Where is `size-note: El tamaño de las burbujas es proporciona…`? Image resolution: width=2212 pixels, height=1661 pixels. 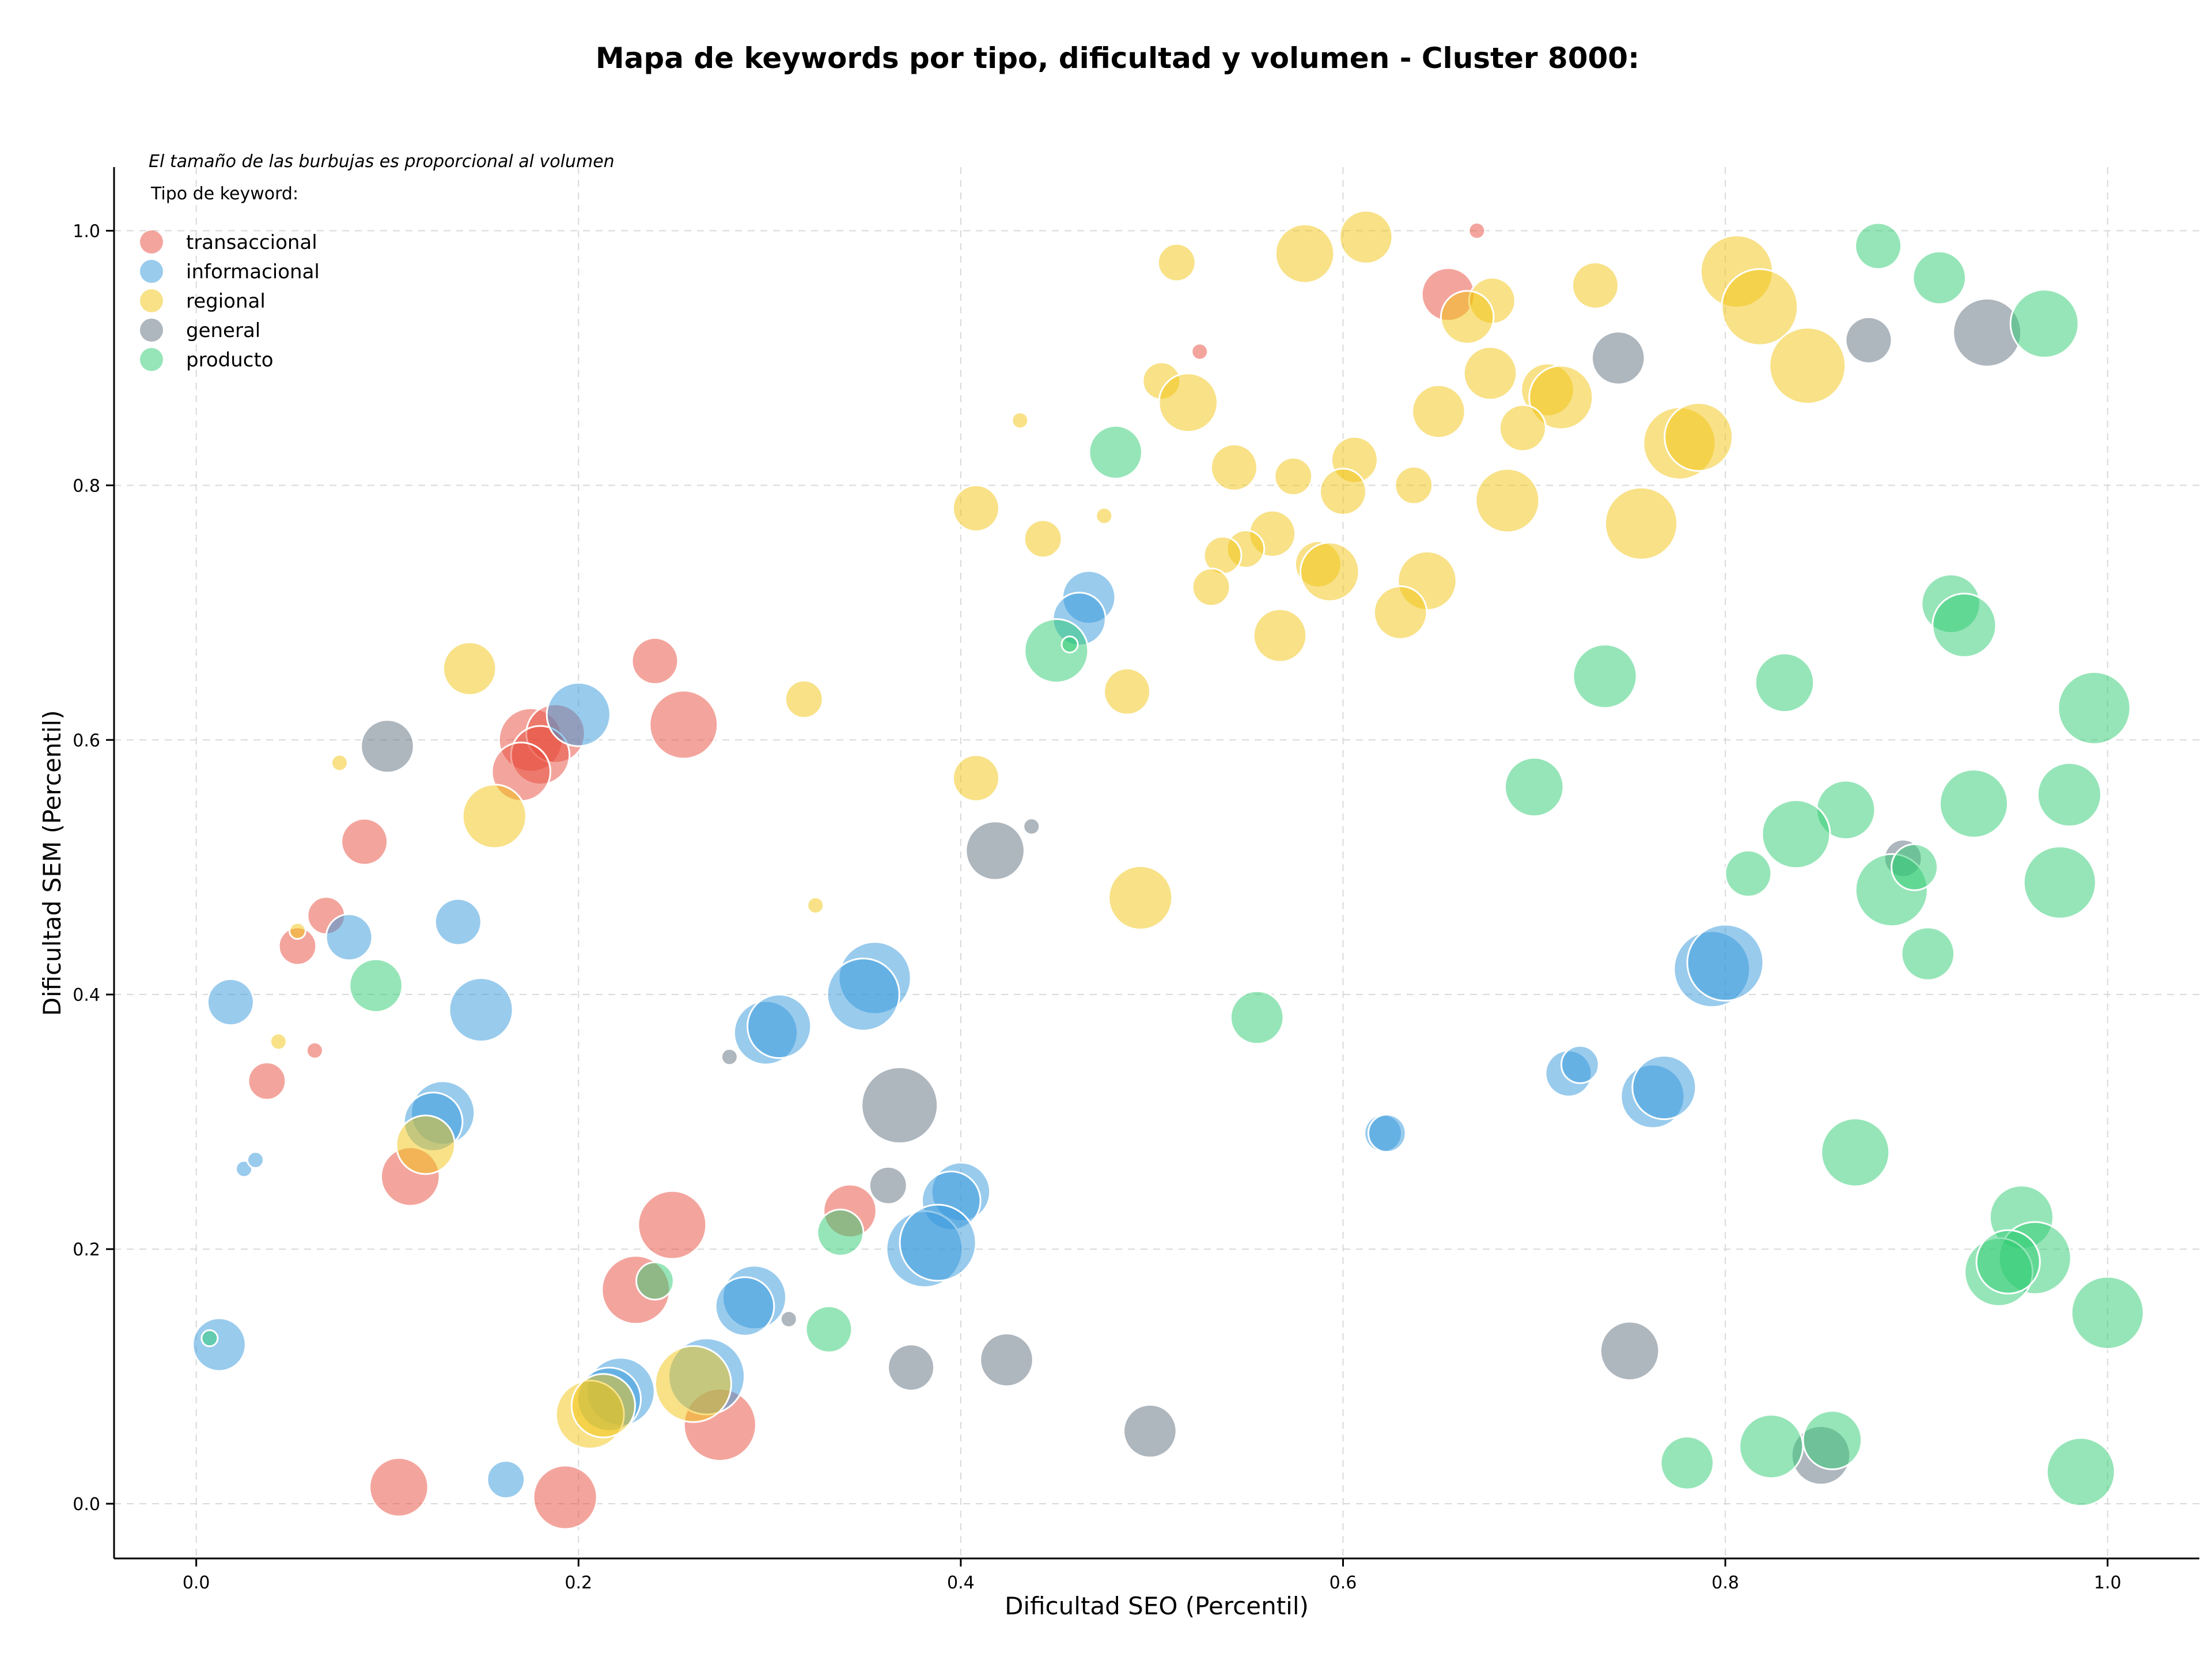
size-note: El tamaño de las burbujas es proporciona… is located at coordinates (382, 162).